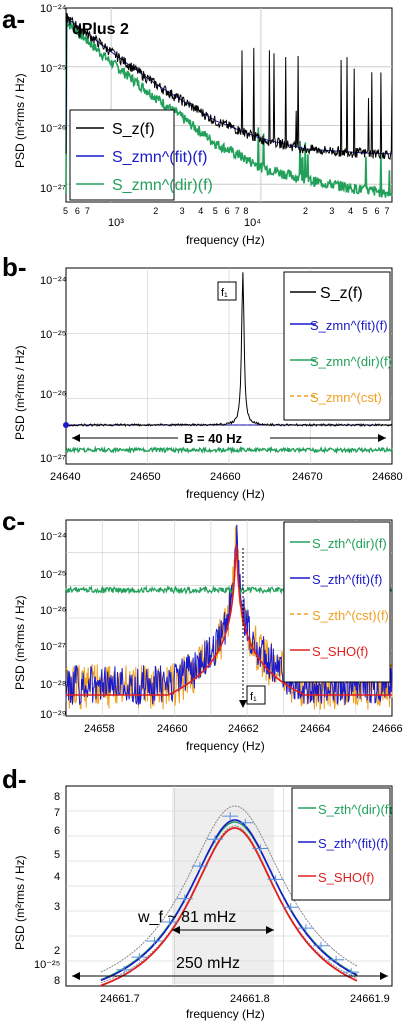  Describe the element at coordinates (57, 831) in the screenshot. I see `d-ytick-3: 6` at that location.